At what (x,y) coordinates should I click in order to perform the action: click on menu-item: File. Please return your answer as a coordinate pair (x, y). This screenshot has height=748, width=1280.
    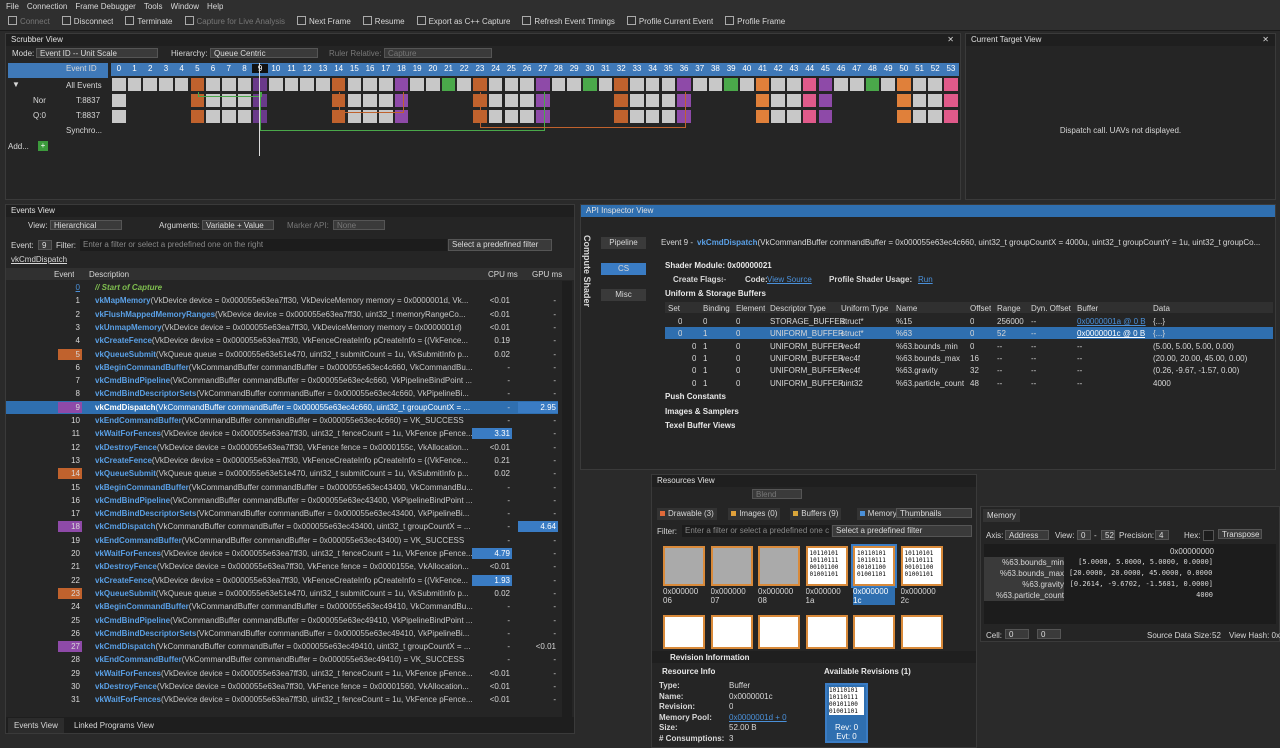
    Looking at the image, I should click on (12, 6).